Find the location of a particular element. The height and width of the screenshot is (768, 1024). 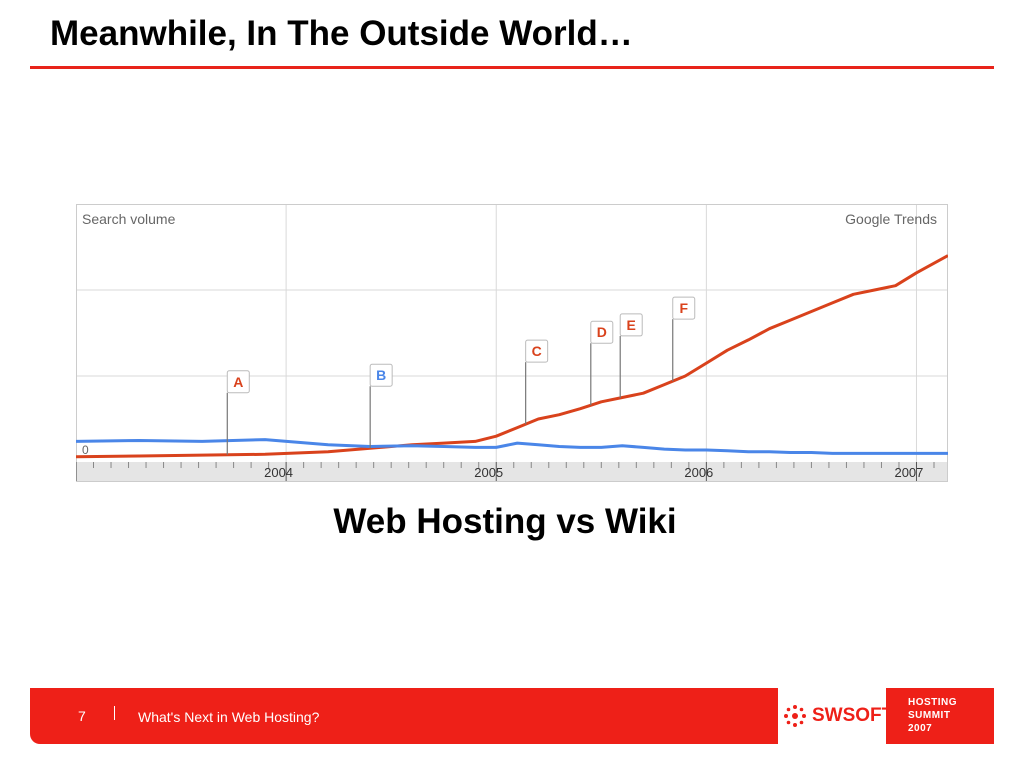

annotation-flag-c: C is located at coordinates (537, 382).